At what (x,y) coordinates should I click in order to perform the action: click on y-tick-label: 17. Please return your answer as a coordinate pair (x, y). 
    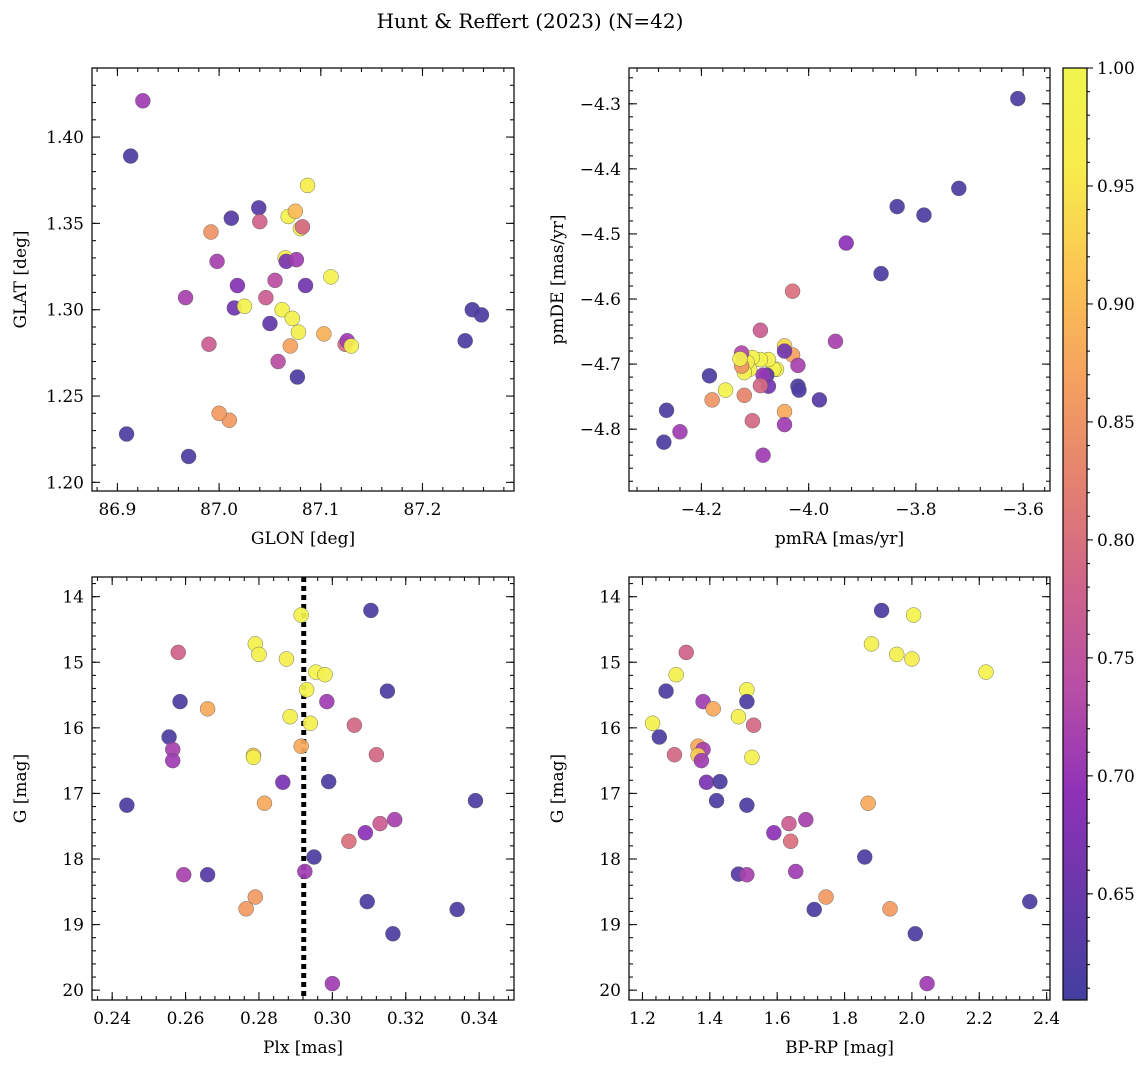
    Looking at the image, I should click on (73, 794).